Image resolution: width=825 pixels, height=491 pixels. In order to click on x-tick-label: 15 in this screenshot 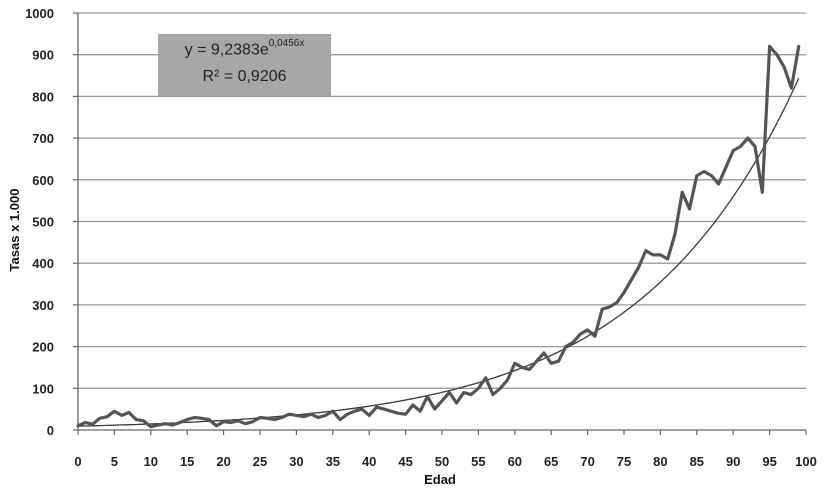, I will do `click(187, 461)`.